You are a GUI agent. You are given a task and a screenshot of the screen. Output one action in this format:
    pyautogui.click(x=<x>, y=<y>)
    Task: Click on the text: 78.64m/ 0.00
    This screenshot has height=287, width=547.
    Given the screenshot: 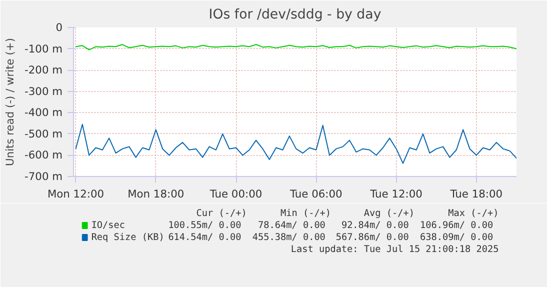 What is the action you would take?
    pyautogui.click(x=292, y=225)
    